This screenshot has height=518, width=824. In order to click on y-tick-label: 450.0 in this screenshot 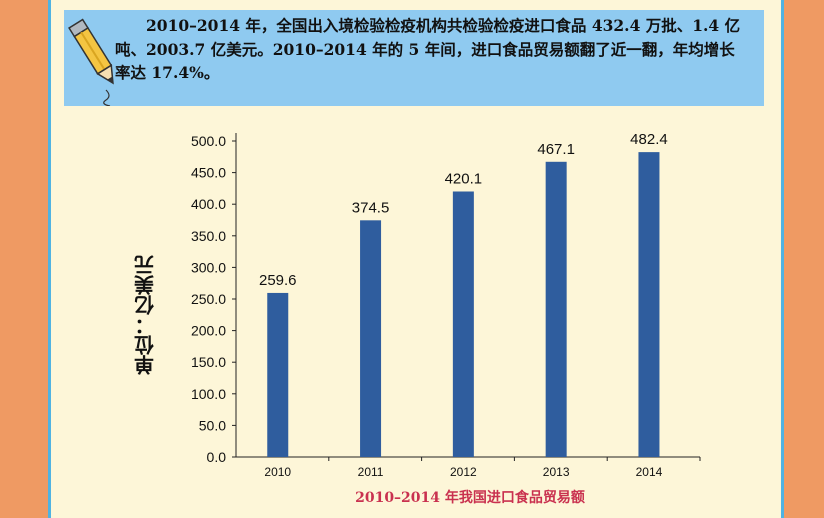, I will do `click(208, 173)`.